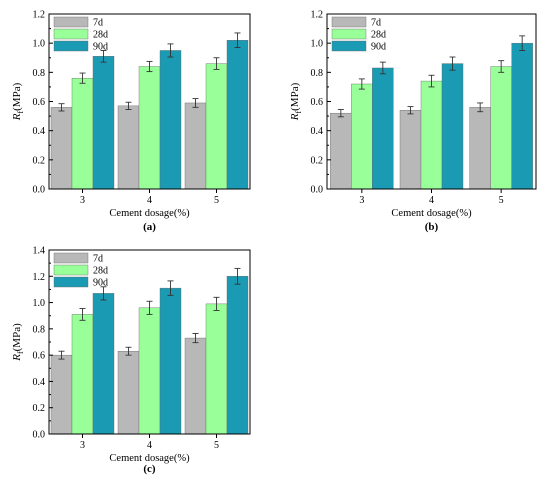 This screenshot has height=483, width=550. I want to click on panel-label: (b), so click(432, 227).